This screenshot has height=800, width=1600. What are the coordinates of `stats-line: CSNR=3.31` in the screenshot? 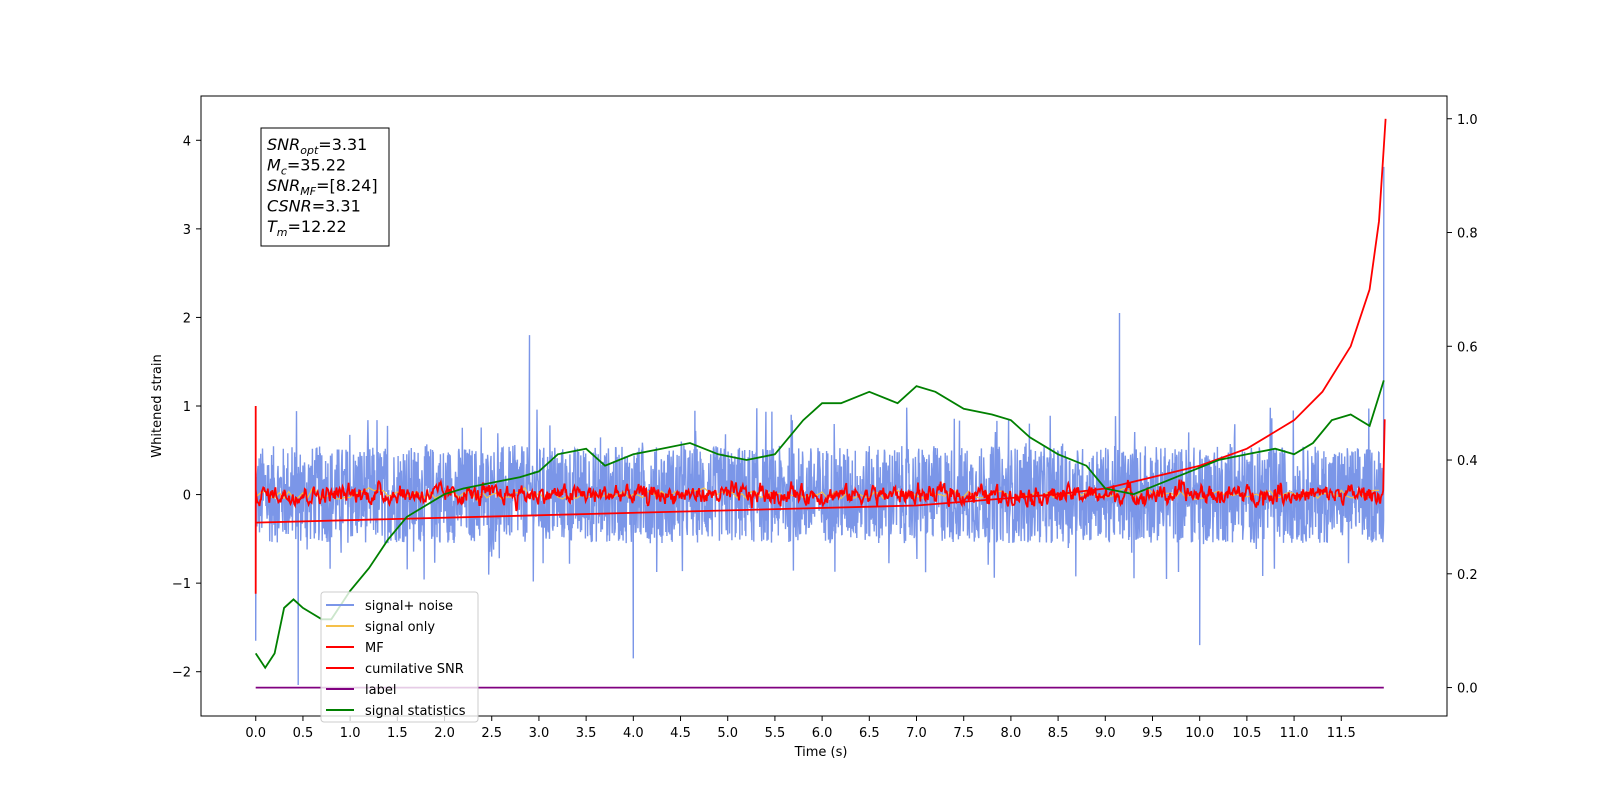 It's located at (314, 206).